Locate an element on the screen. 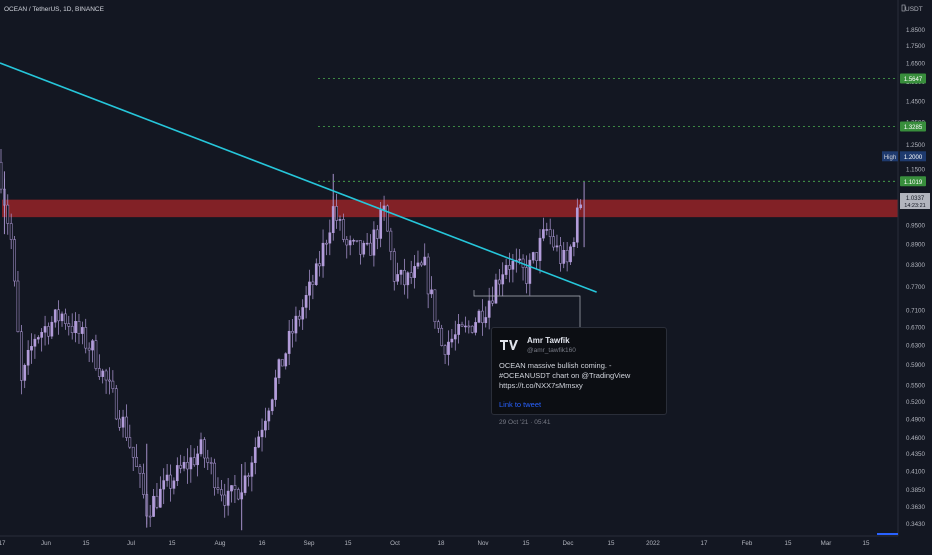 Image resolution: width=932 pixels, height=555 pixels. time-tick-label: Jul is located at coordinates (131, 543).